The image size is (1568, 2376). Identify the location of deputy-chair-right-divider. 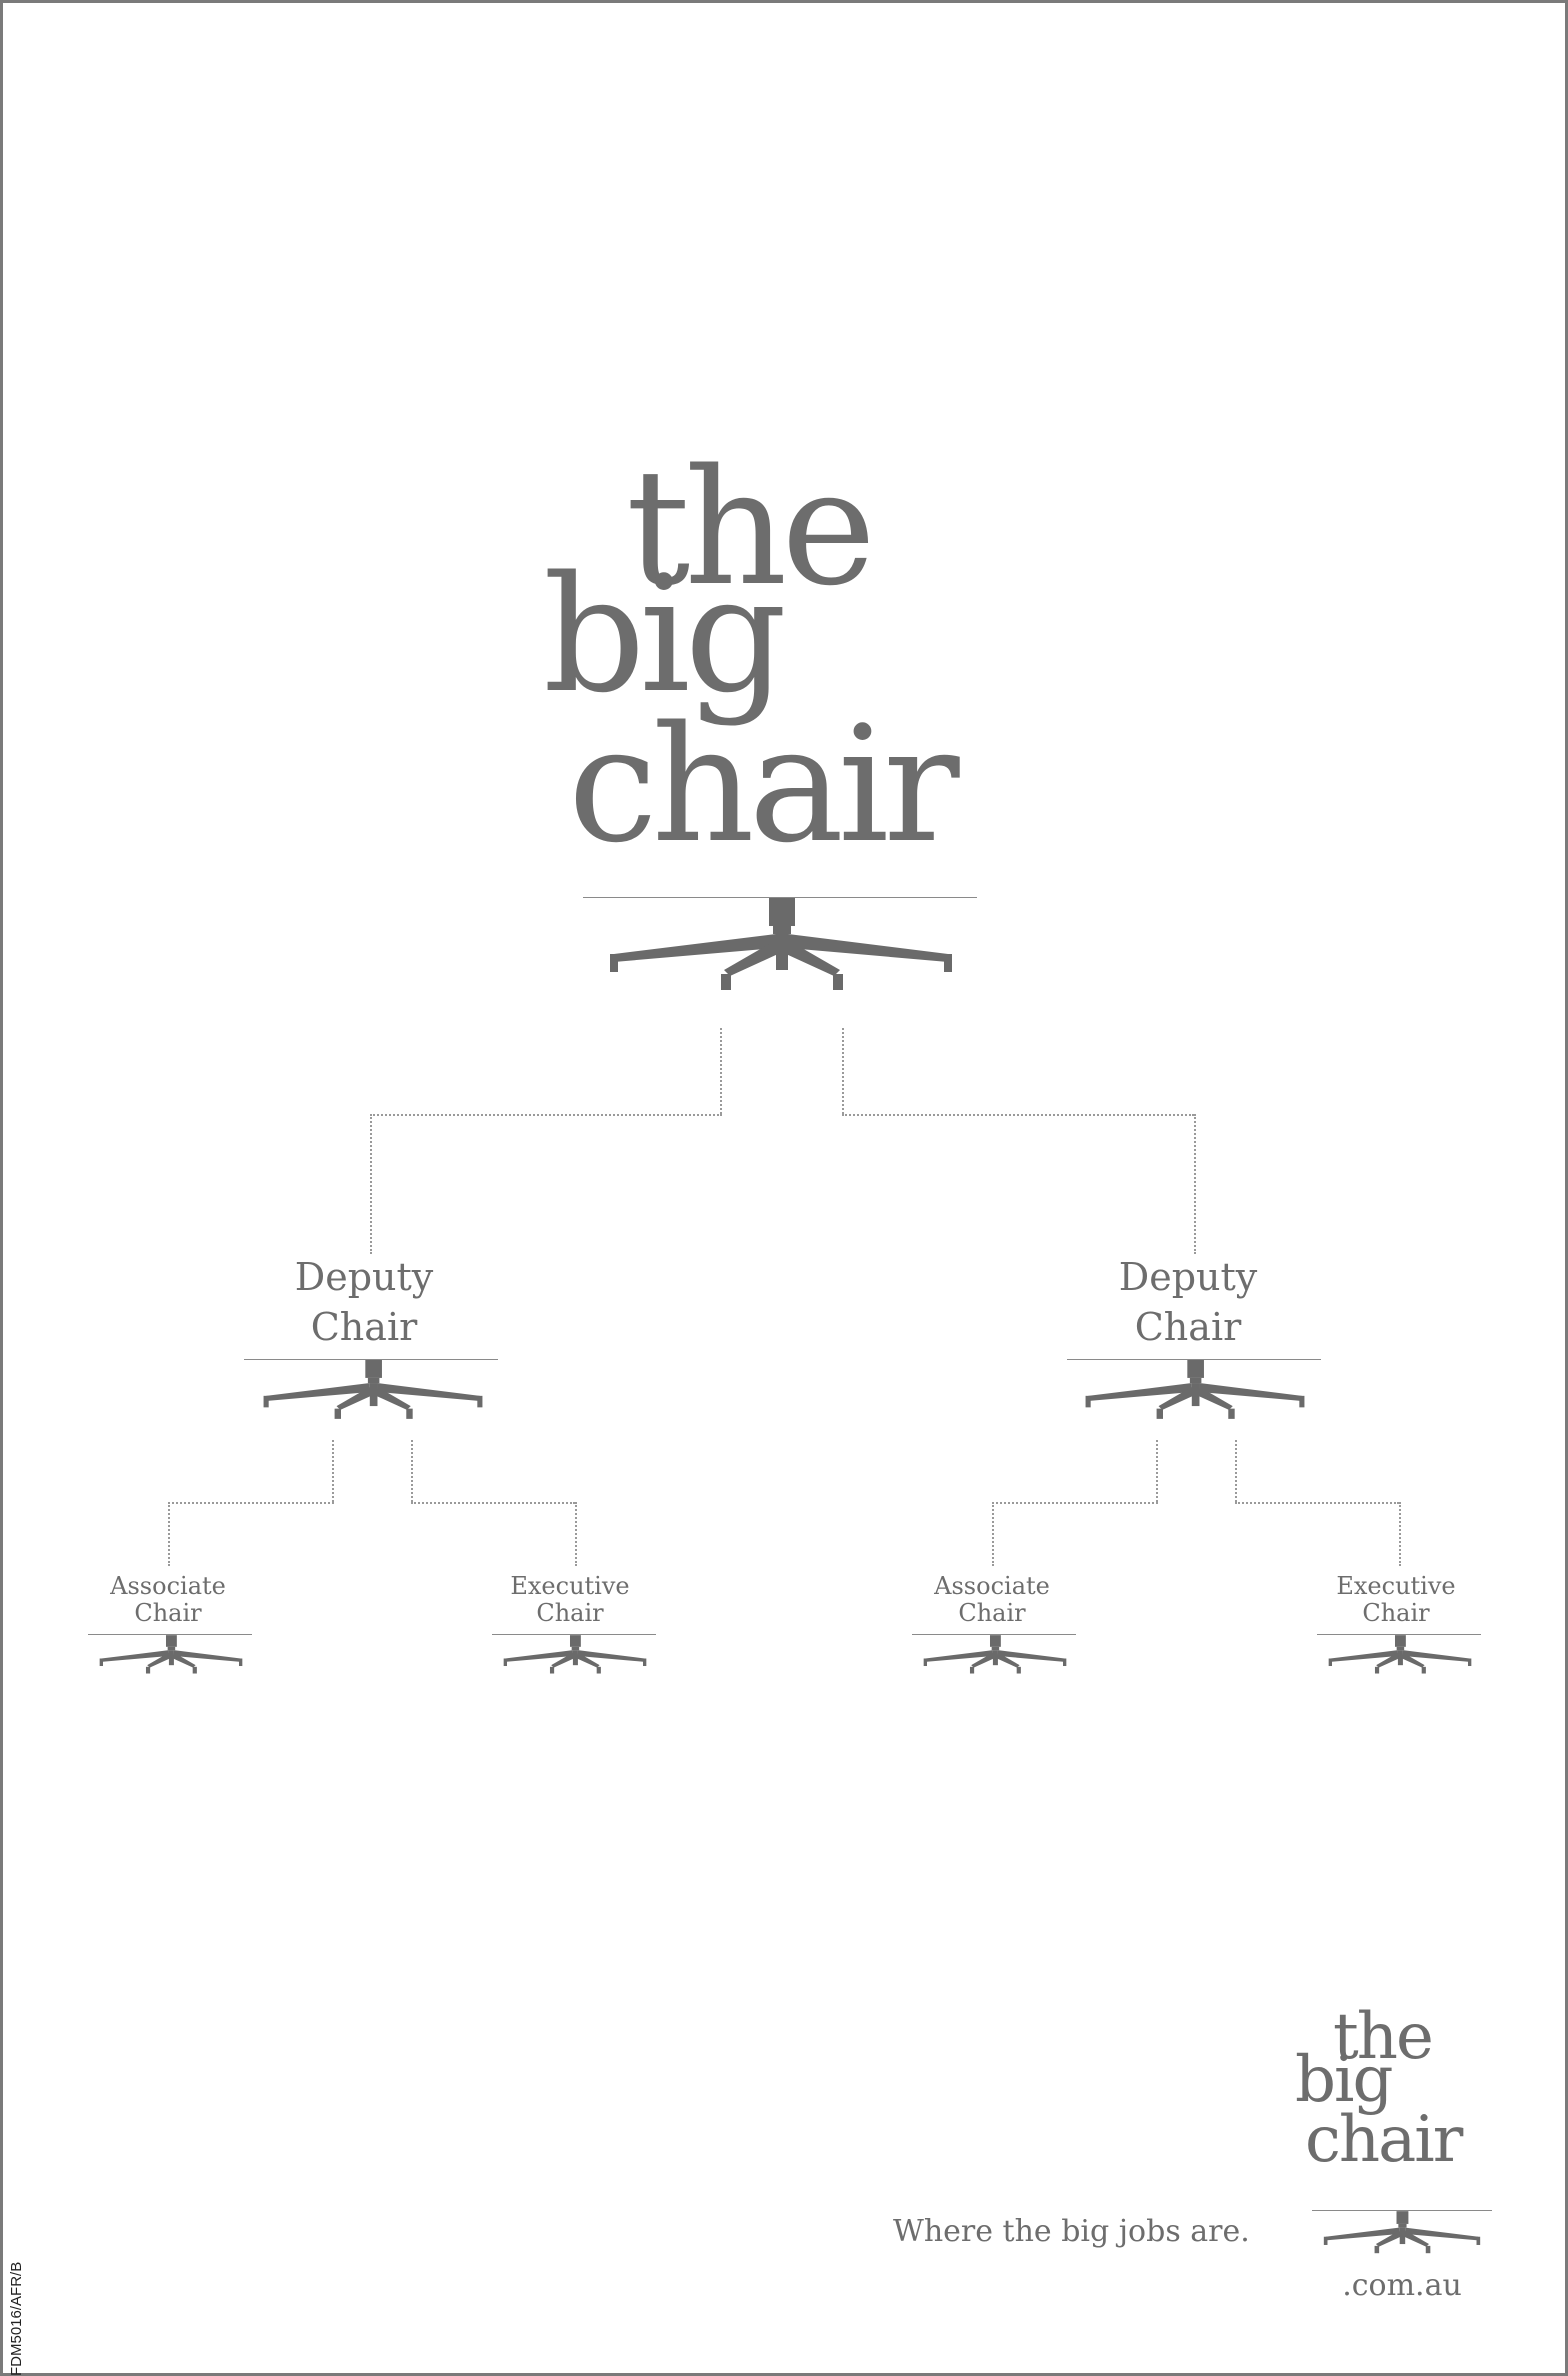
(1194, 1359).